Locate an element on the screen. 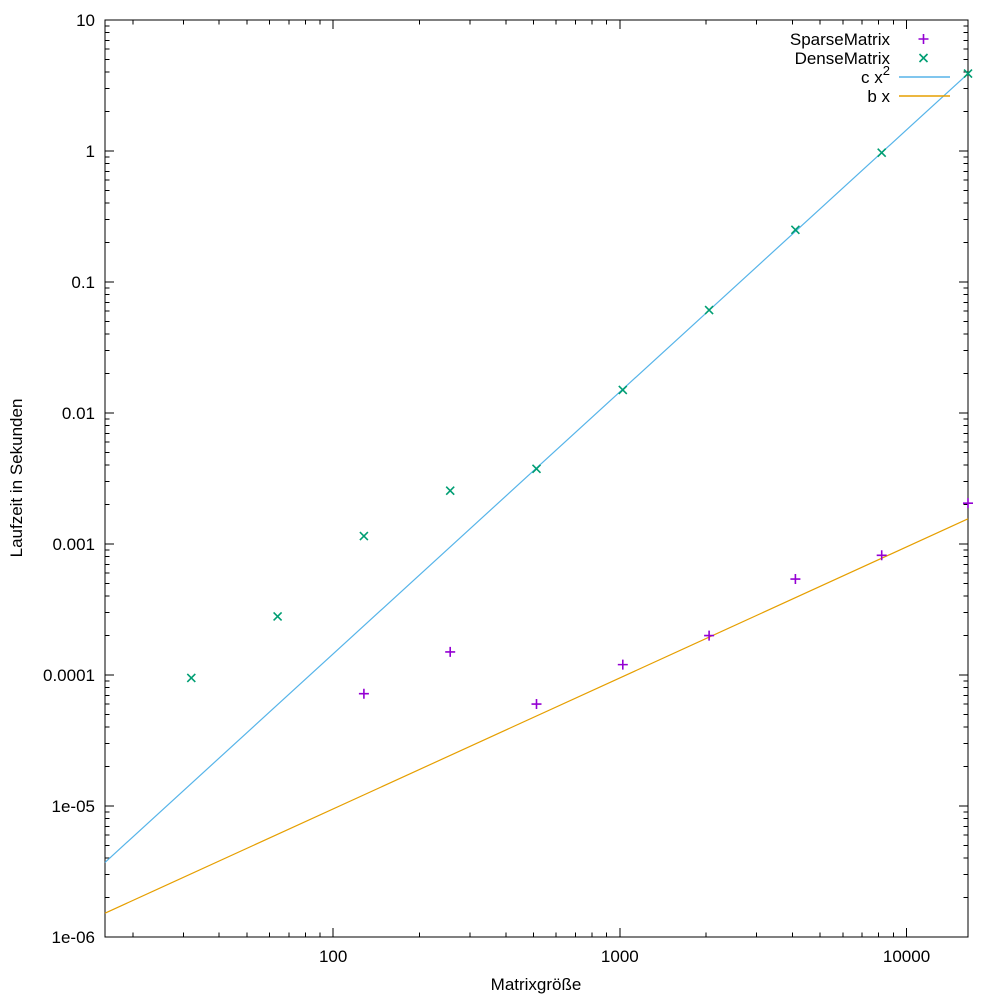 This screenshot has width=1000, height=1005. y-tick-label: 0.01 is located at coordinates (78, 413).